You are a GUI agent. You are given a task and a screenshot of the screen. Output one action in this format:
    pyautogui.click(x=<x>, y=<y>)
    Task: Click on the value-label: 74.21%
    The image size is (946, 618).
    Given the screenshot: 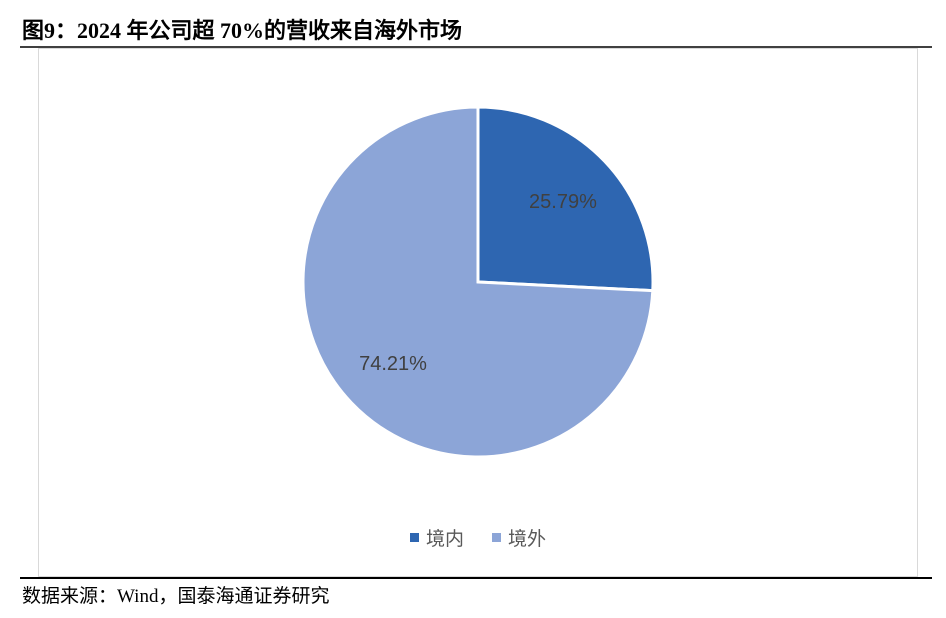 What is the action you would take?
    pyautogui.click(x=393, y=364)
    